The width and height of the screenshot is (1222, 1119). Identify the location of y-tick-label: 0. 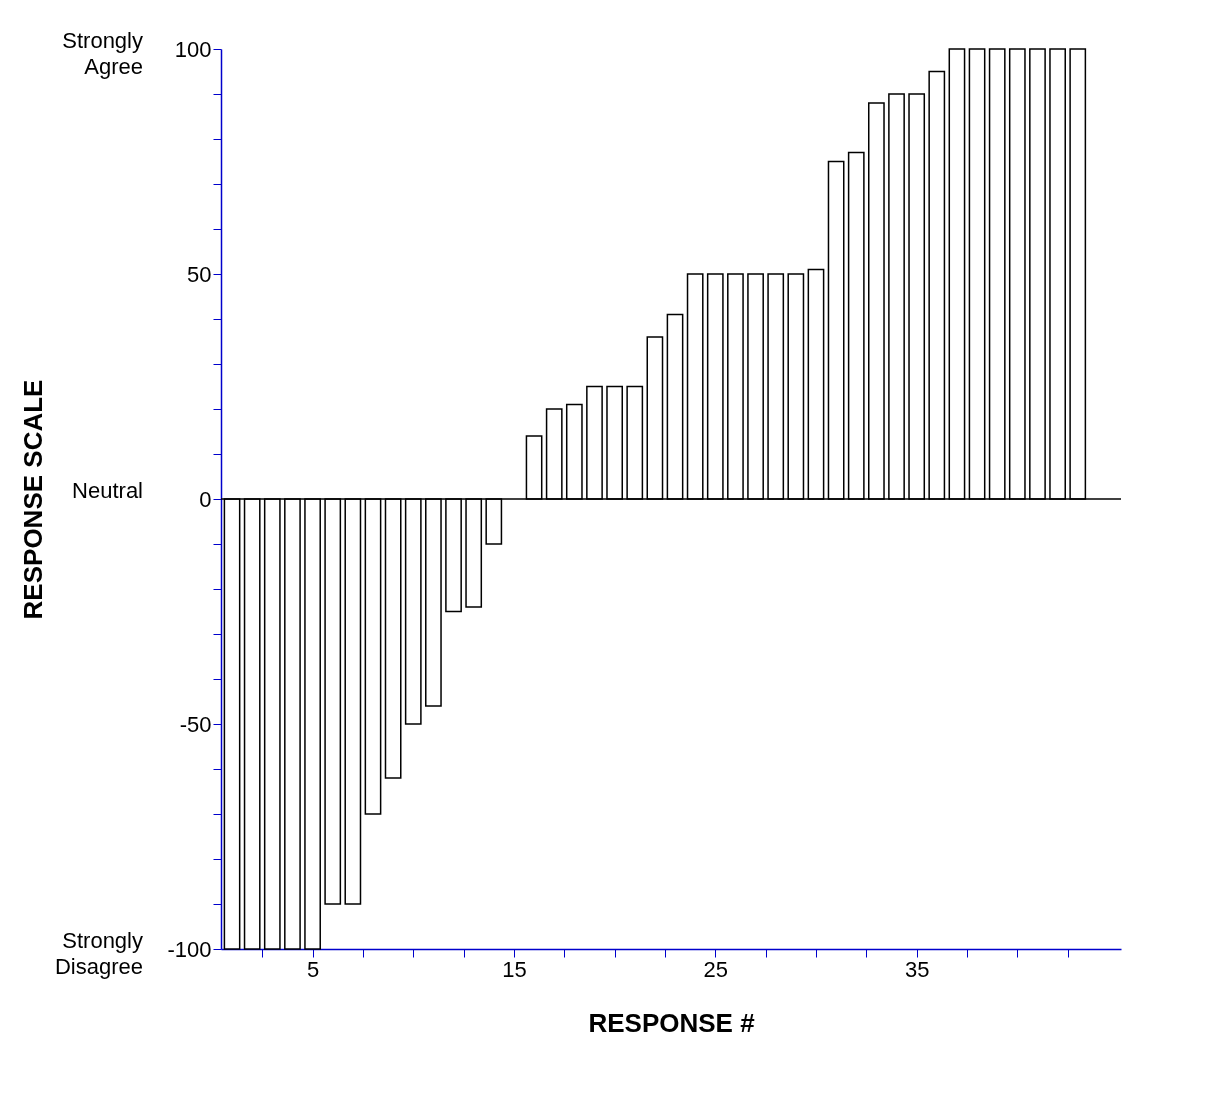
(205, 499).